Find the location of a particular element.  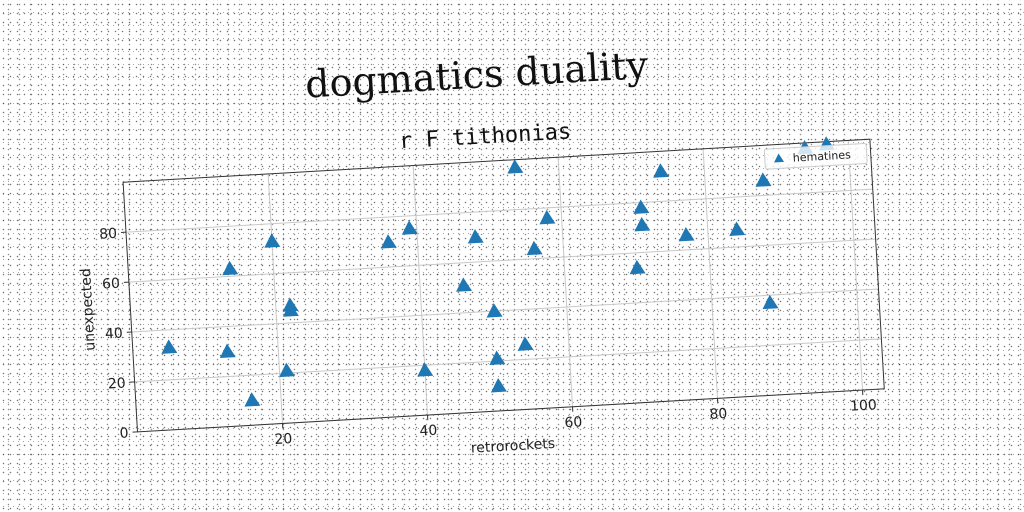

y-tick-label: 80 is located at coordinates (108, 234).